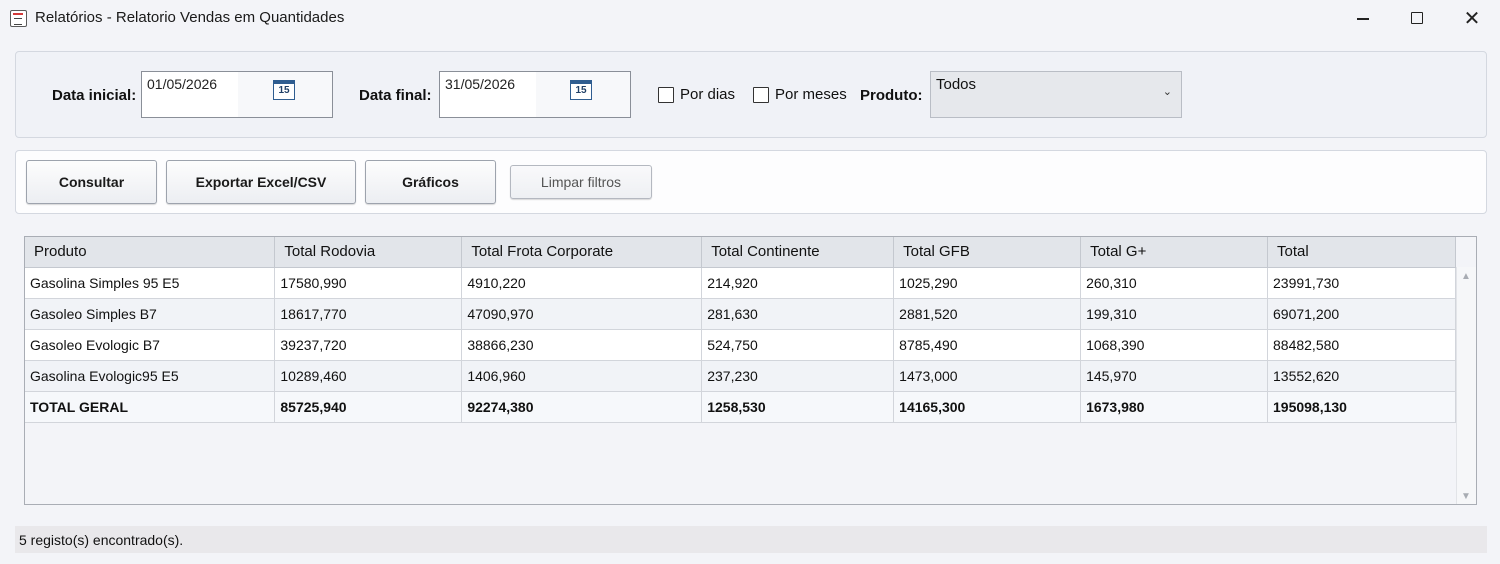 This screenshot has width=1500, height=564. I want to click on table-cell: 85725,940, so click(368, 407).